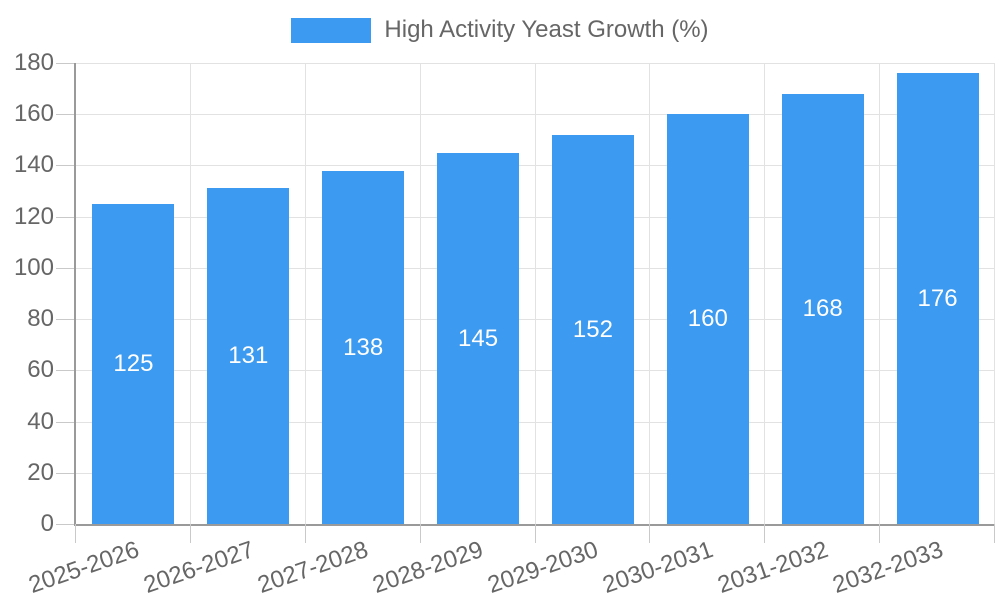 This screenshot has height=600, width=1000. What do you see at coordinates (33, 62) in the screenshot?
I see `y-axis-tick-label: 180` at bounding box center [33, 62].